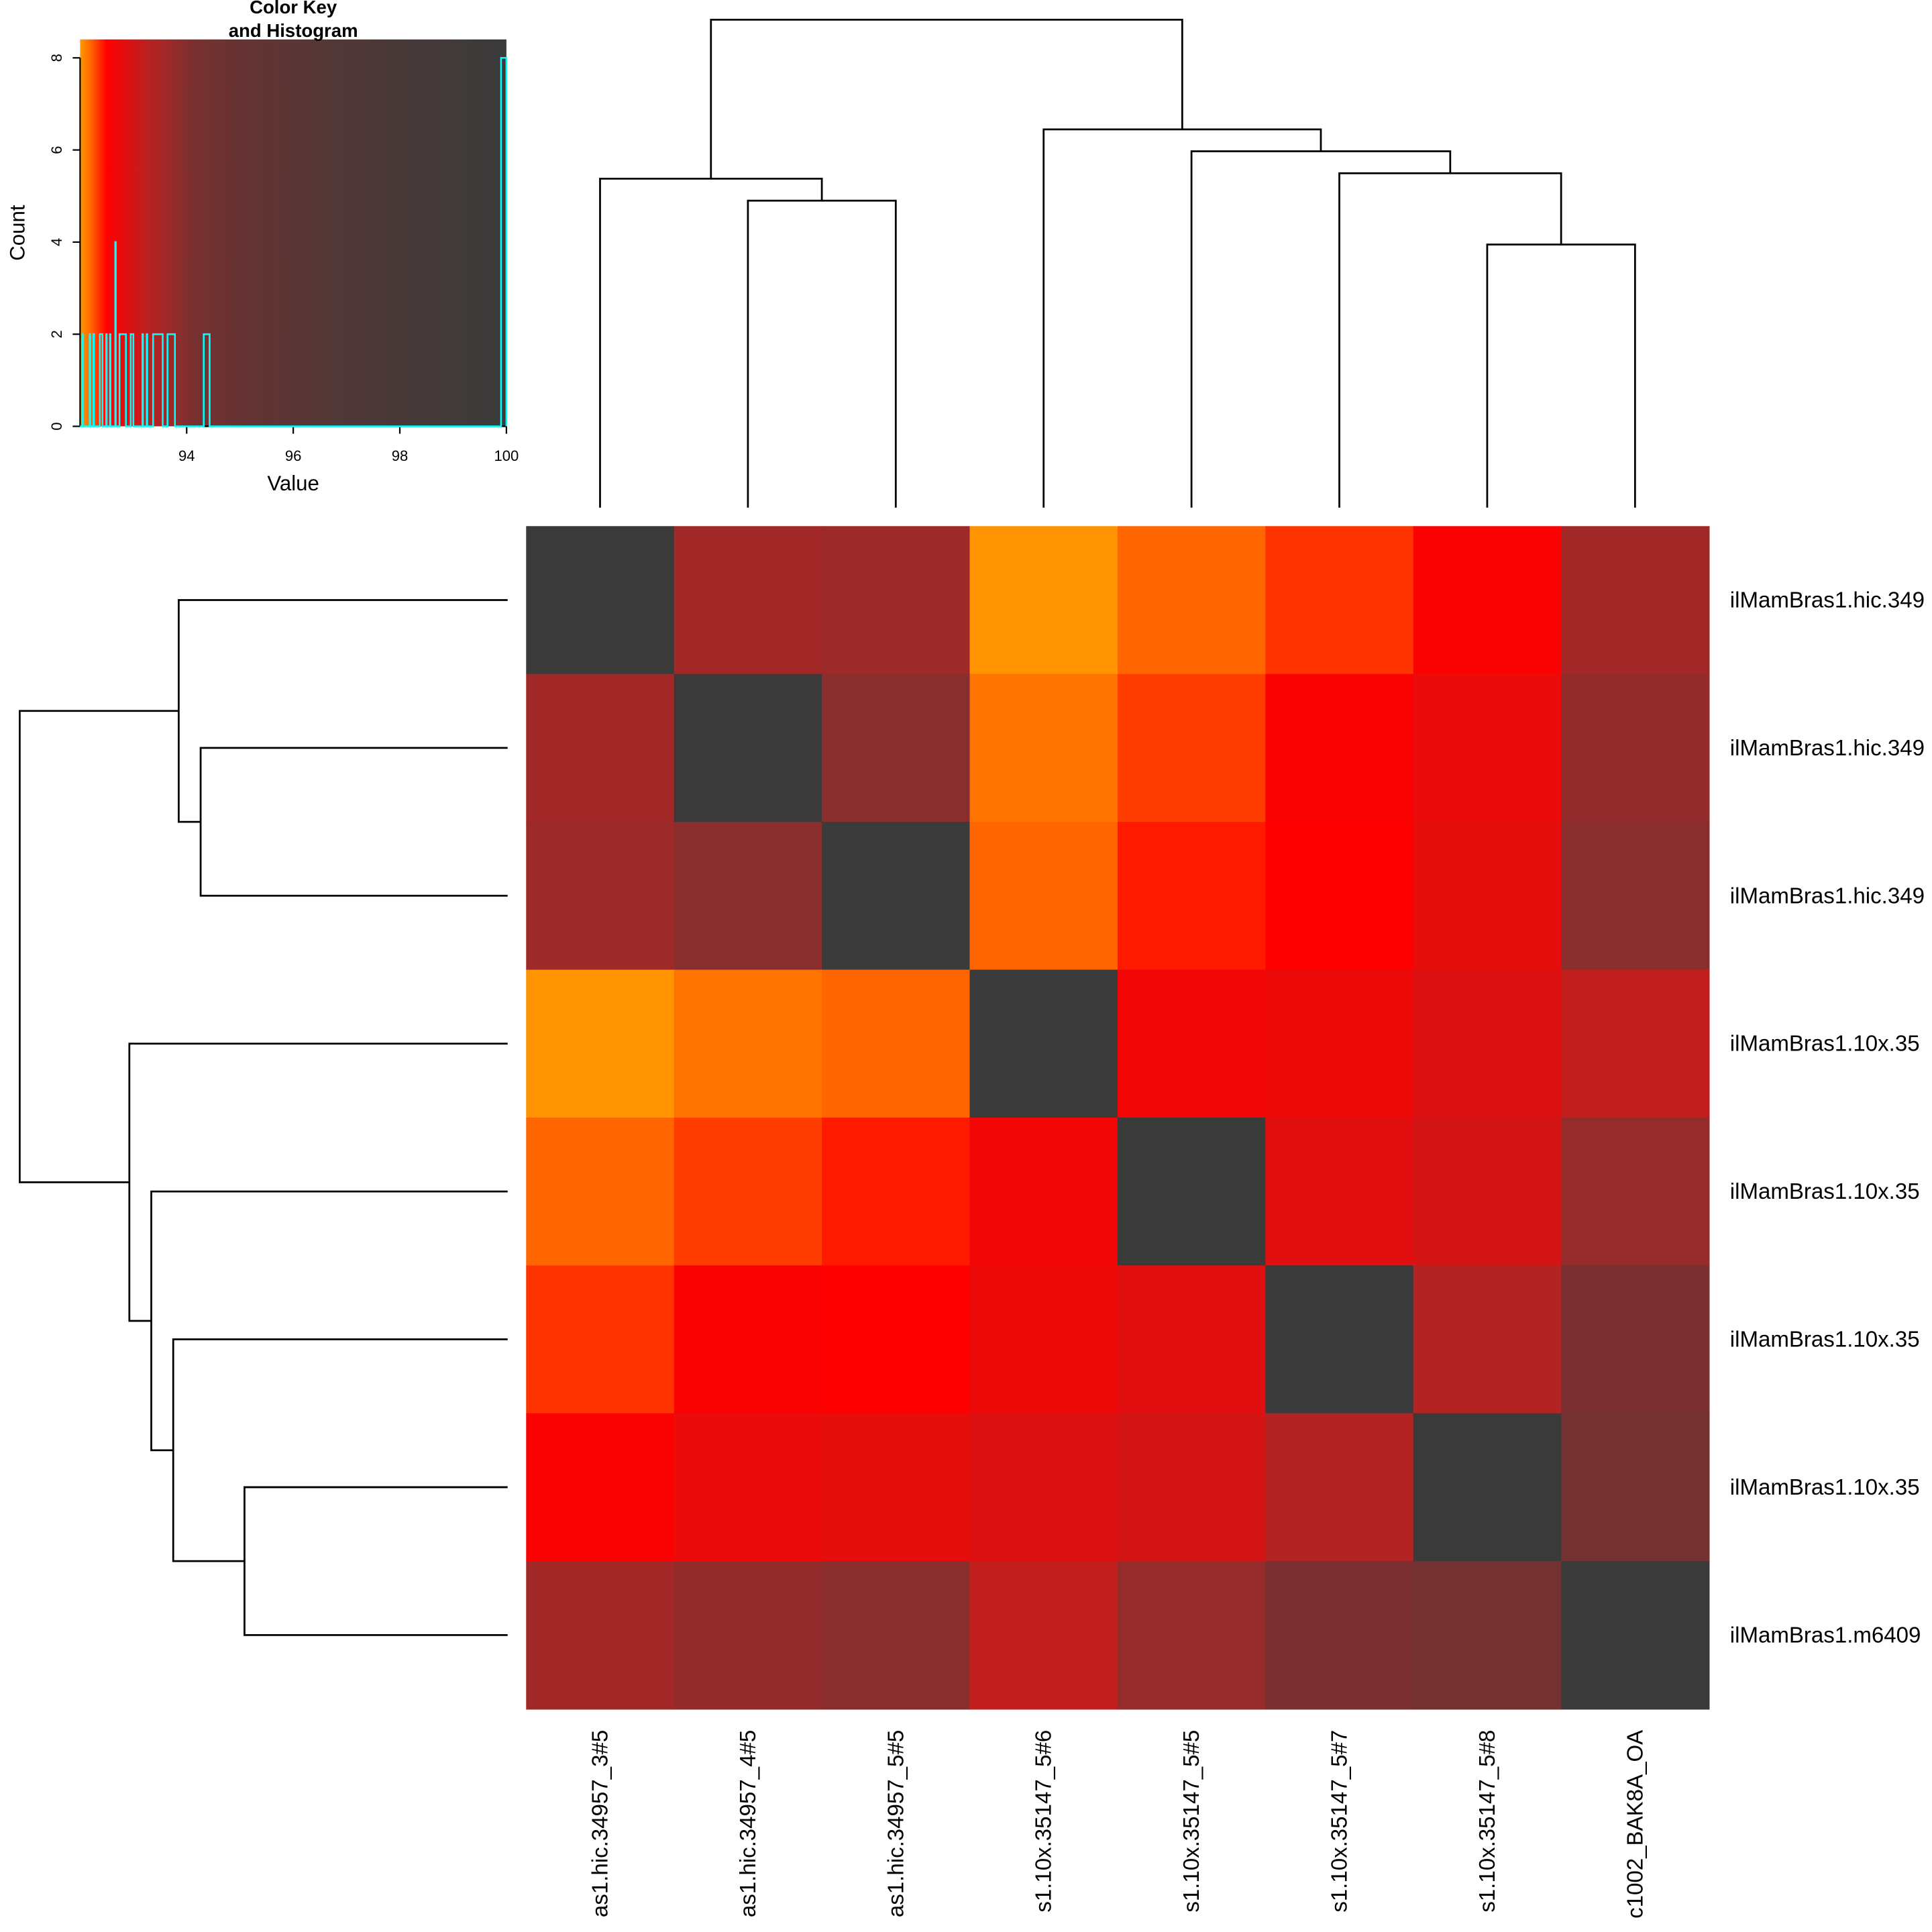 The width and height of the screenshot is (1932, 1932). I want to click on color-key-subtitle: and Histogram, so click(293, 30).